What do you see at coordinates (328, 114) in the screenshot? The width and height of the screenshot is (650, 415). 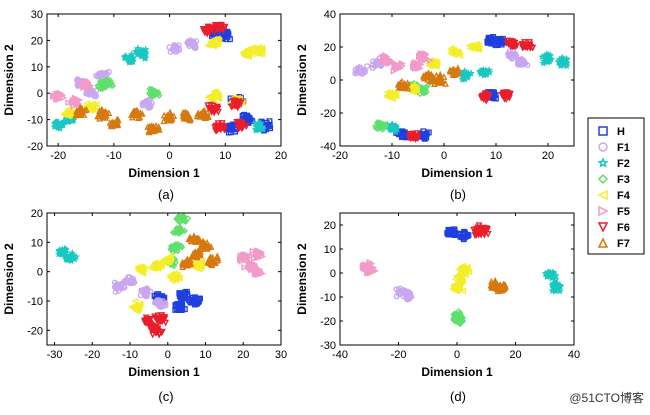 I see `y-tick-label: -20` at bounding box center [328, 114].